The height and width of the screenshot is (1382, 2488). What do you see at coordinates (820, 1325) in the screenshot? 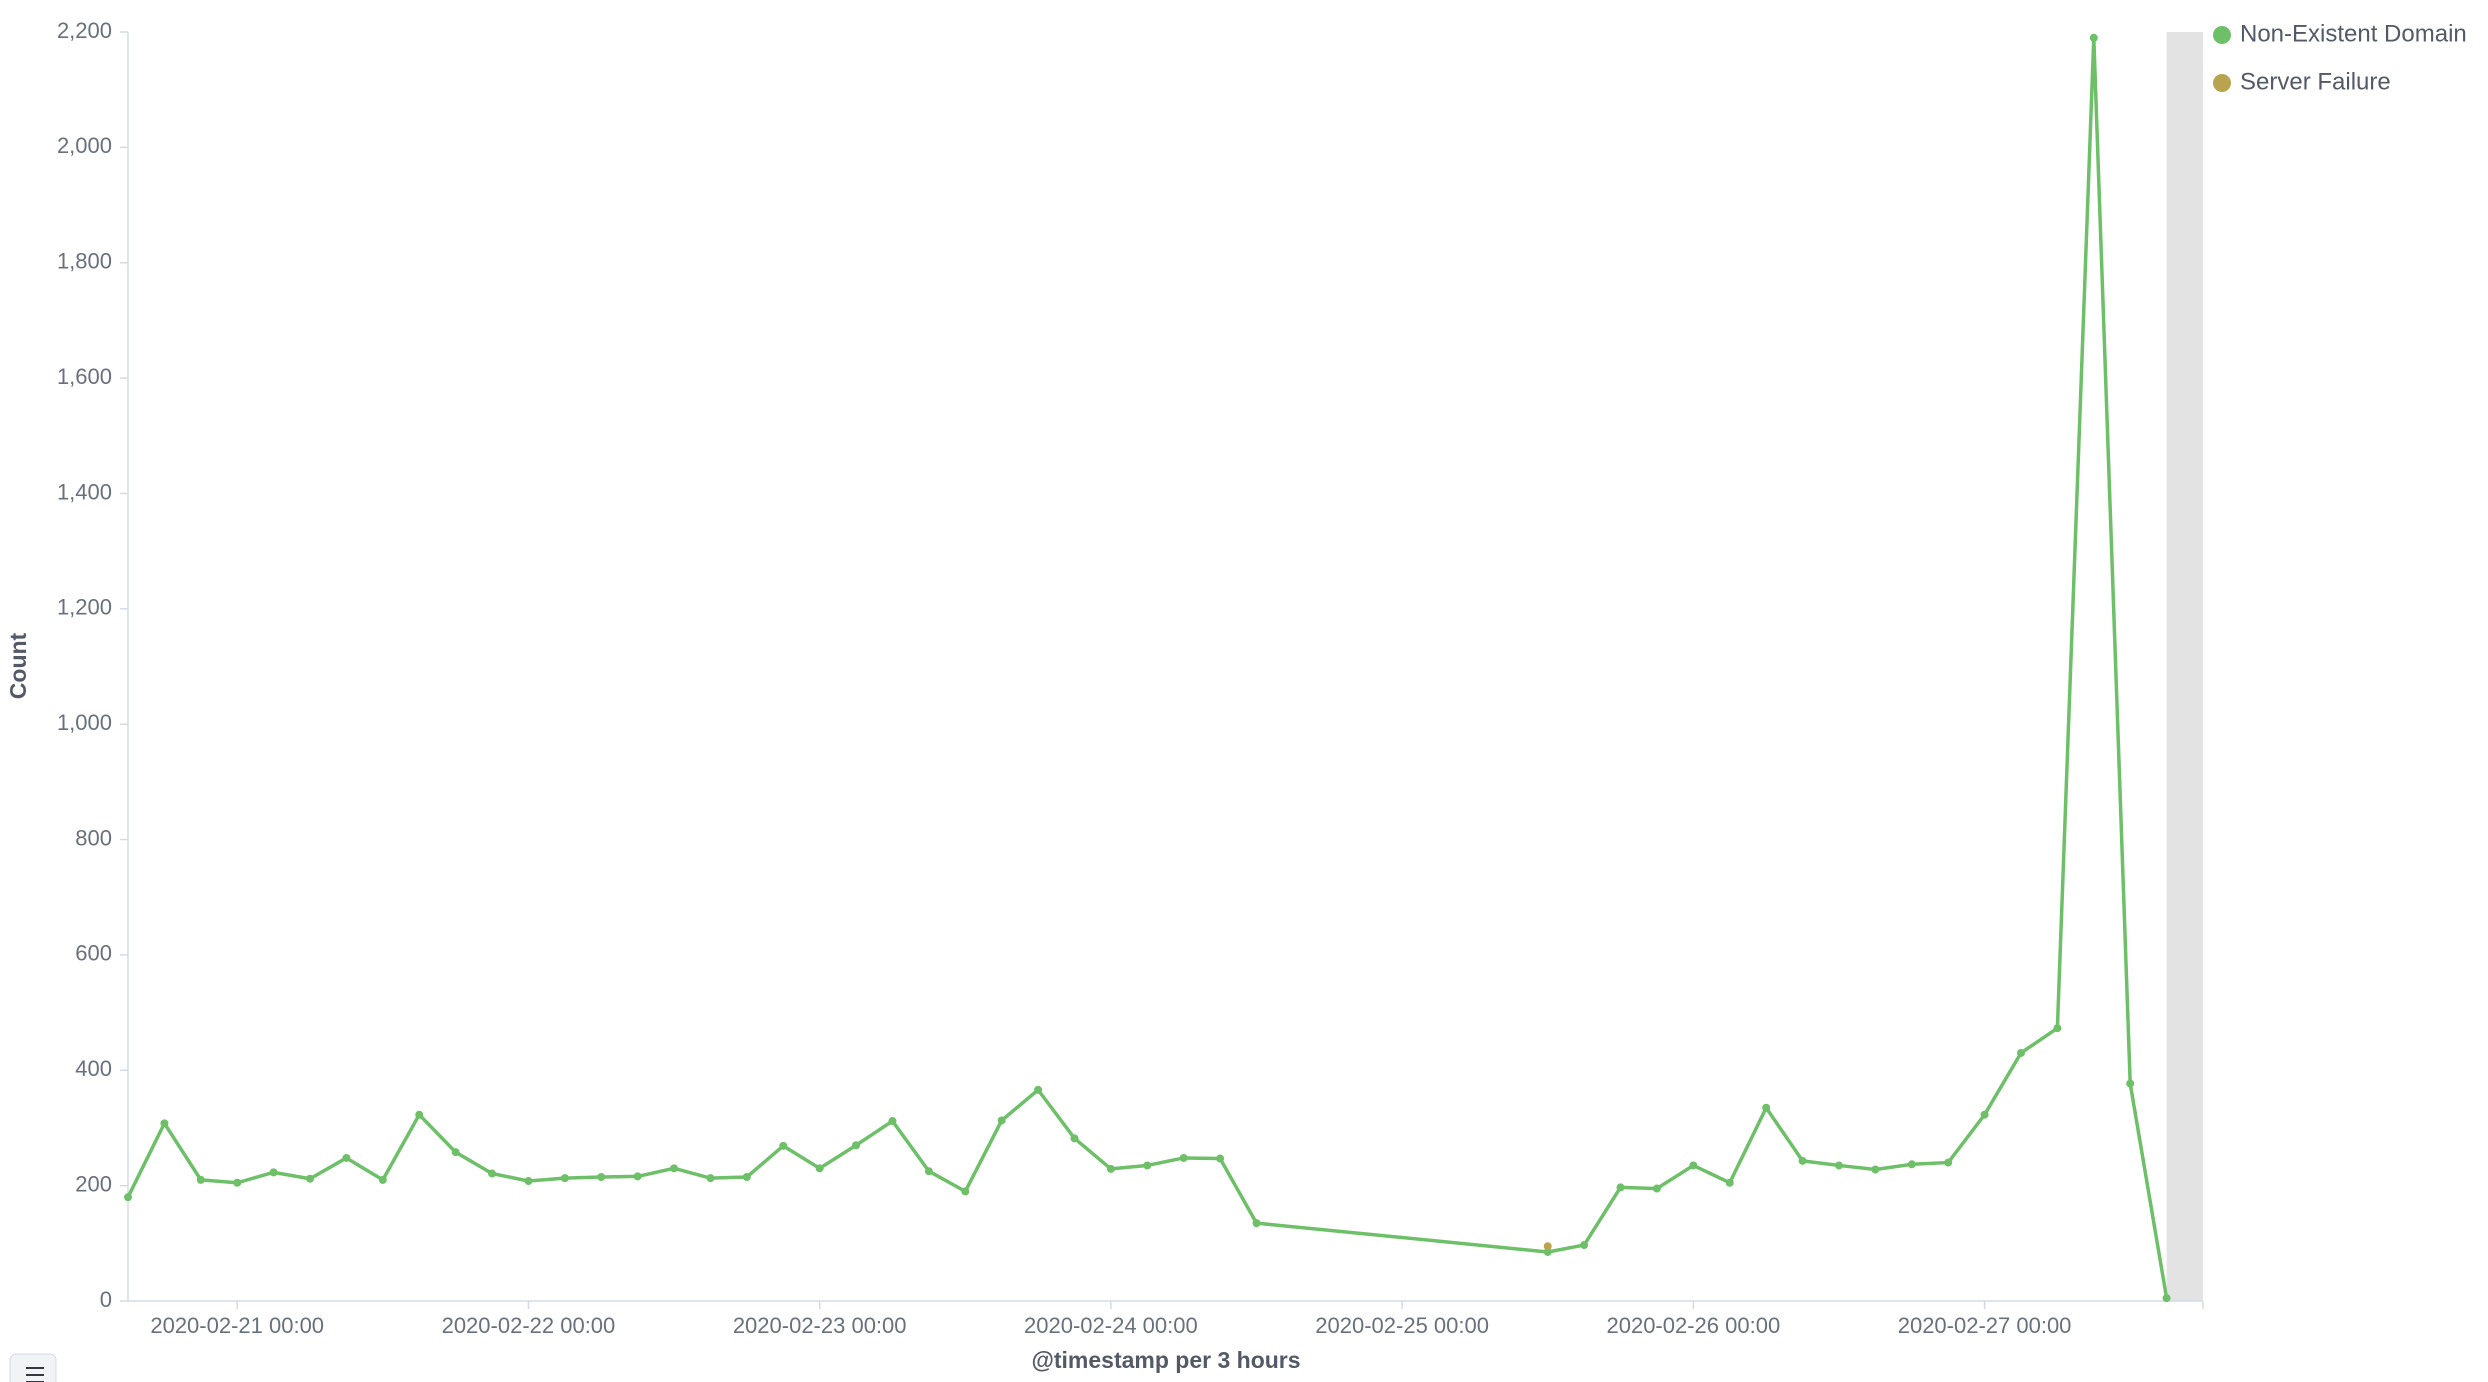
I see `x-tick-label: 2020-02-23 00:00` at bounding box center [820, 1325].